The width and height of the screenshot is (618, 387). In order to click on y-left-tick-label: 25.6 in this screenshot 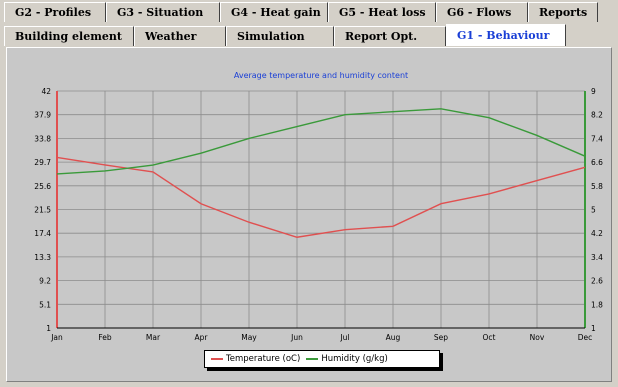, I will do `click(42, 186)`.